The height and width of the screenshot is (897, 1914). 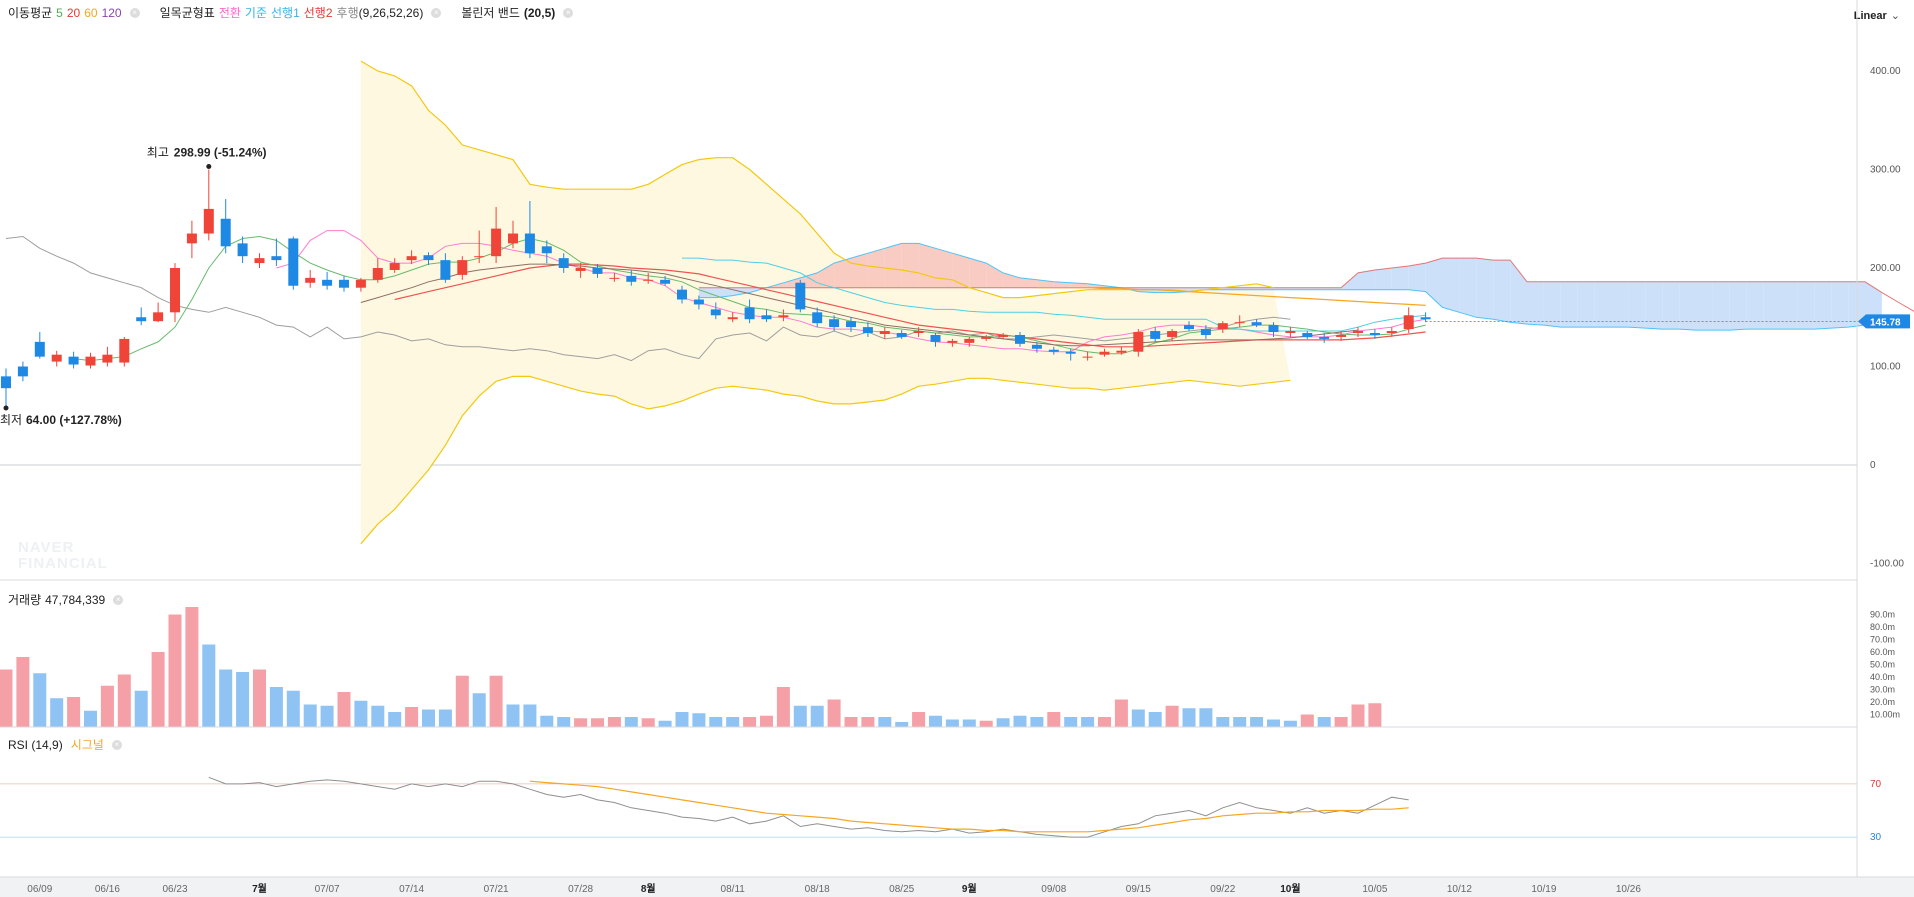 What do you see at coordinates (436, 12) in the screenshot?
I see `remove-ichimoku-icon: ×` at bounding box center [436, 12].